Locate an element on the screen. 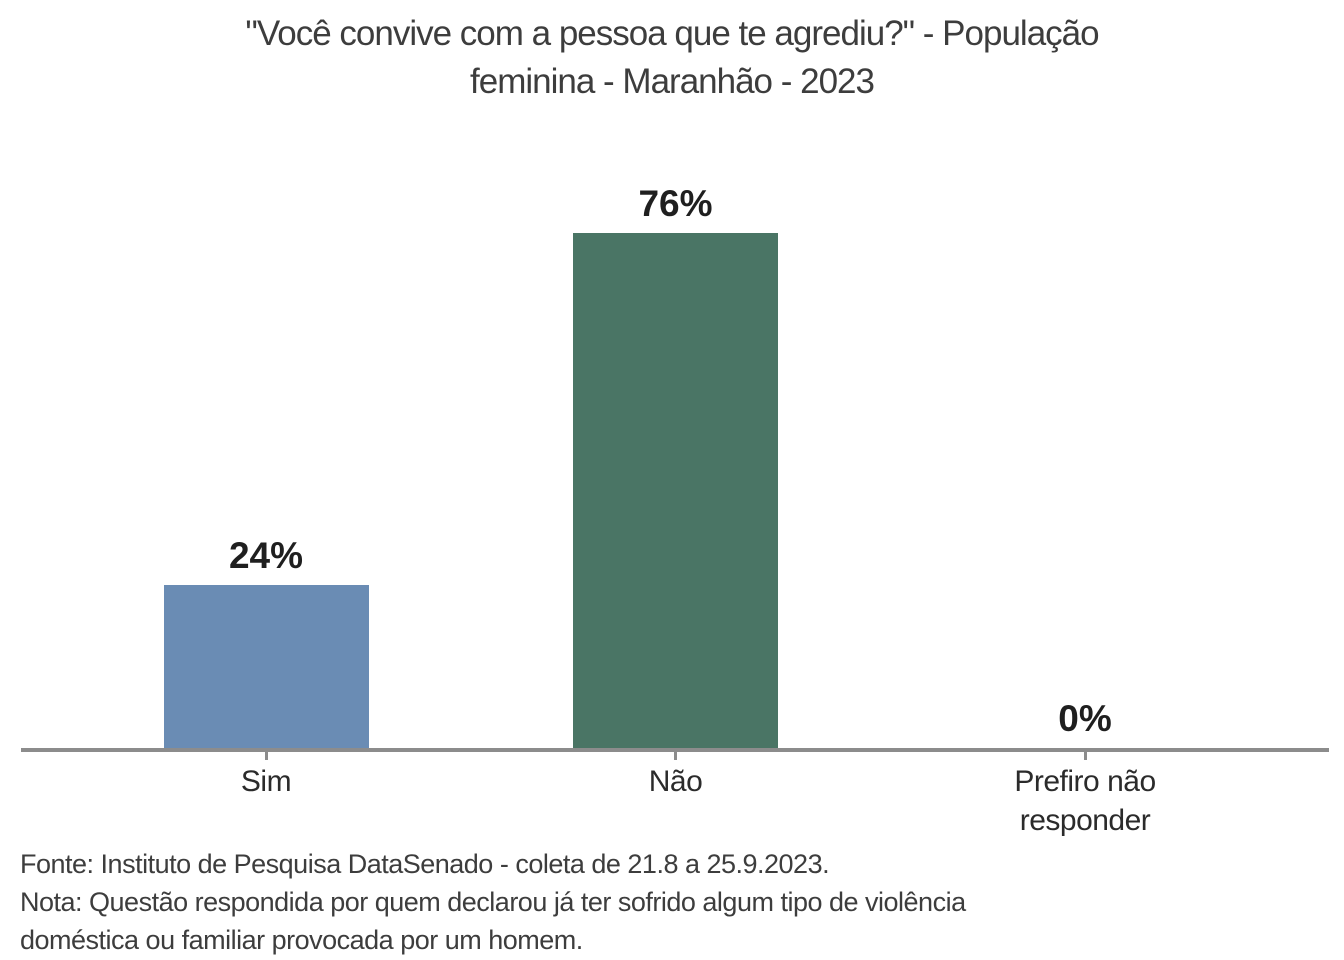 This screenshot has height=960, width=1344. category-label-sim: Sim is located at coordinates (266, 781).